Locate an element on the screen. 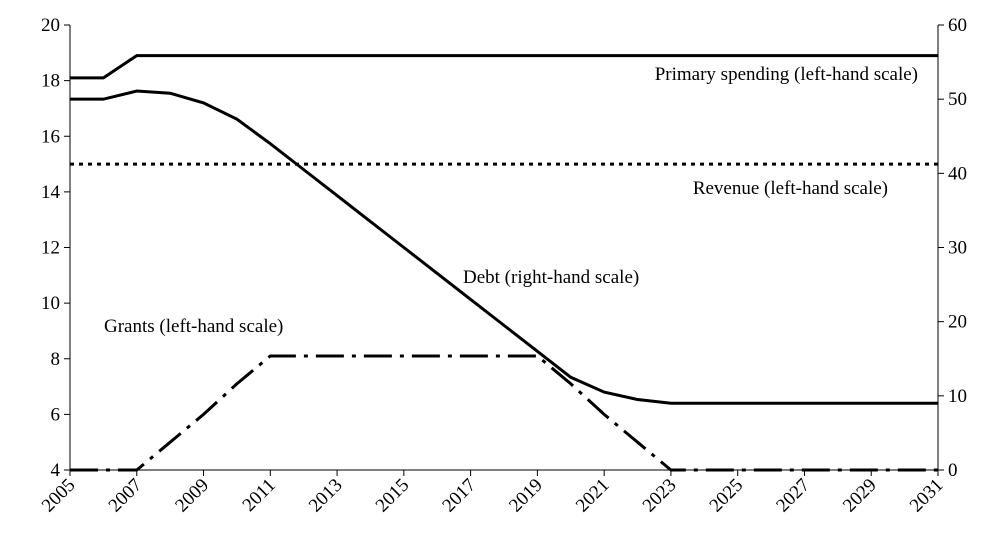 Image resolution: width=1001 pixels, height=546 pixels. x-tick-label: 2013 is located at coordinates (326, 496).